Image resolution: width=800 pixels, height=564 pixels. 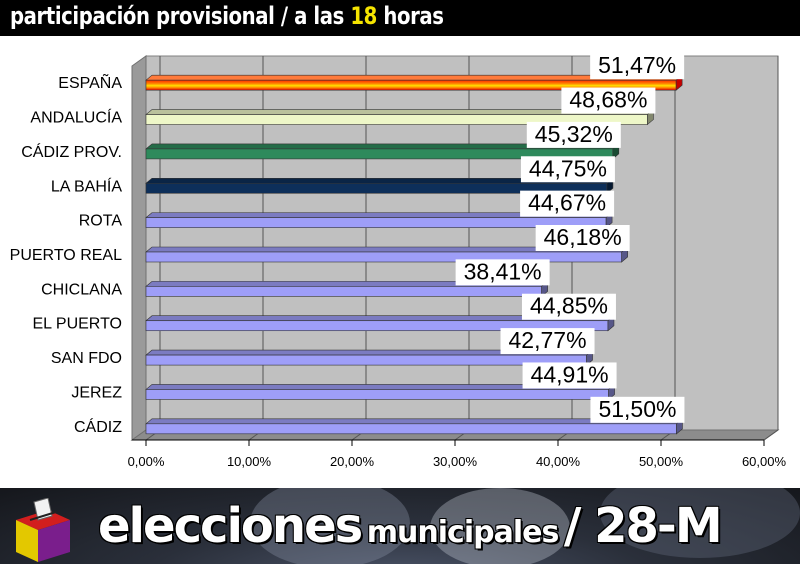 I want to click on title-hour: 18, so click(x=363, y=16).